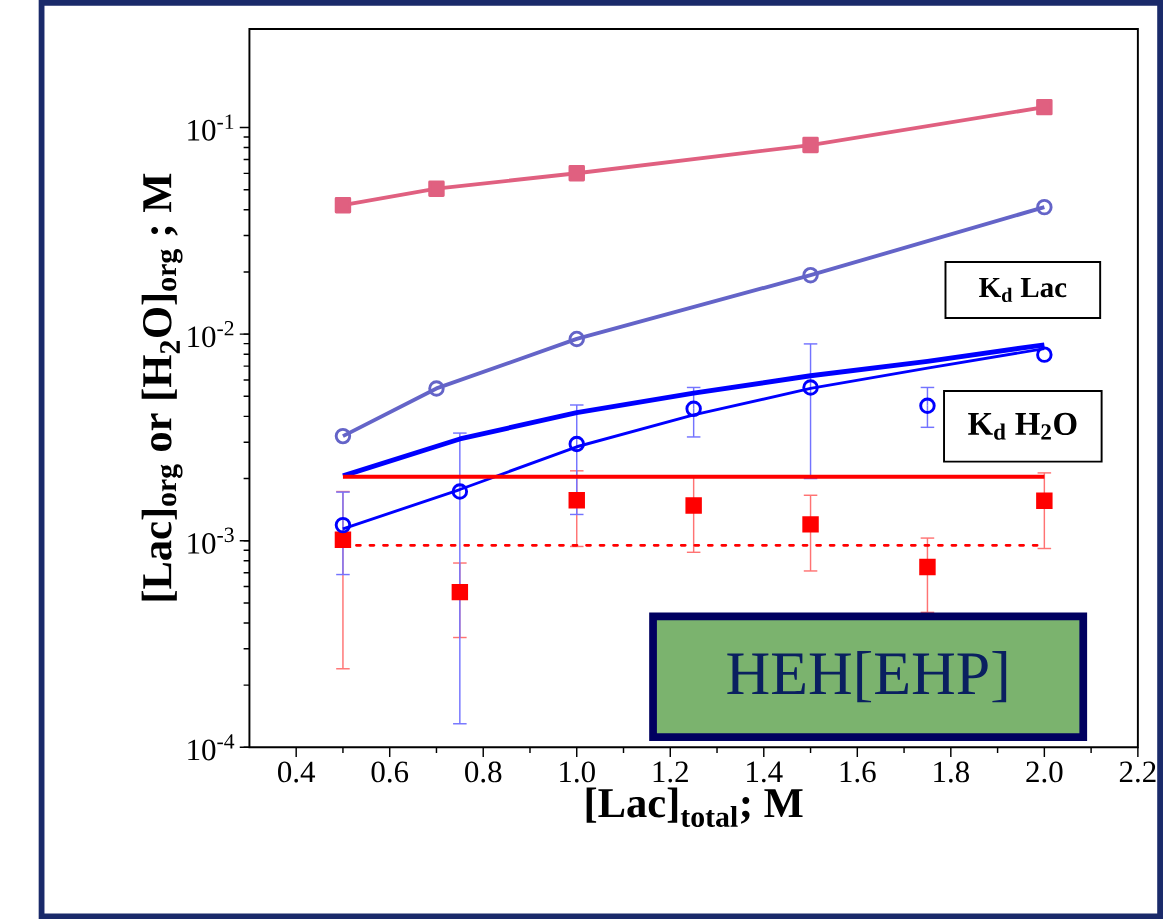  I want to click on x-tick-label: 1.2, so click(670, 772).